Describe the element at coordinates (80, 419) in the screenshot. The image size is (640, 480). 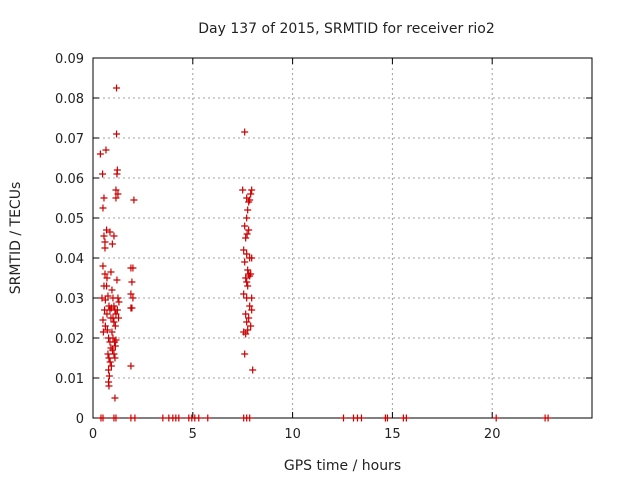
I see `y-tick-label: 0` at that location.